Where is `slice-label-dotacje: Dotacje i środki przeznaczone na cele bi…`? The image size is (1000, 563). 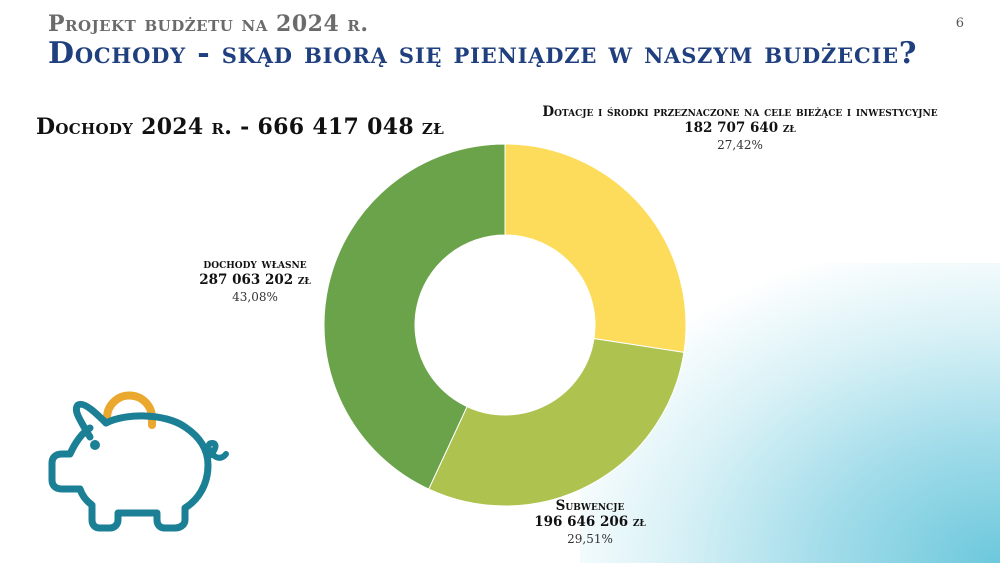
slice-label-dotacje: Dotacje i środki przeznaczone na cele bi… is located at coordinates (740, 128).